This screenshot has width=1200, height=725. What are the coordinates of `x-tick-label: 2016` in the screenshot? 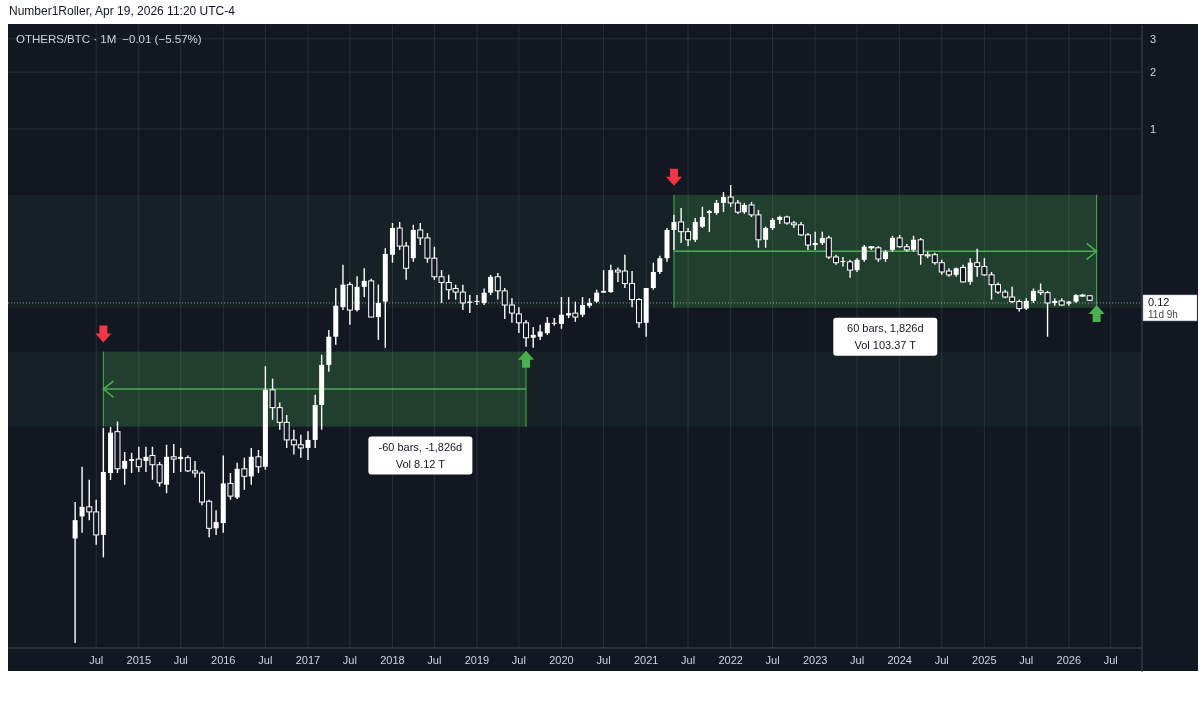 It's located at (223, 660).